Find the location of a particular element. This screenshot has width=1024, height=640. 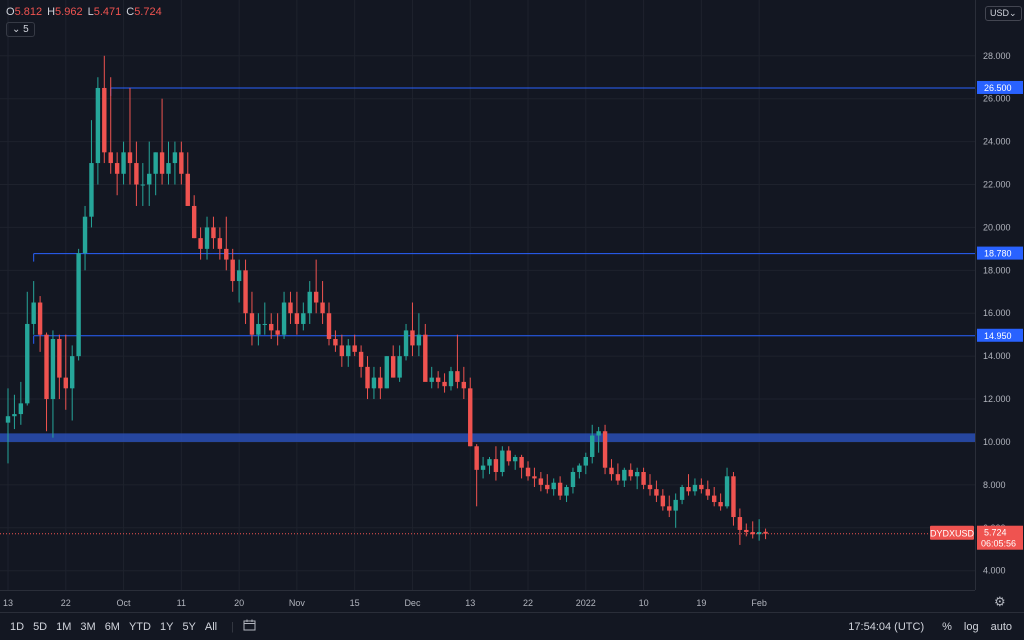

utc-clock: 17:54:04 (UTC) is located at coordinates (886, 626).